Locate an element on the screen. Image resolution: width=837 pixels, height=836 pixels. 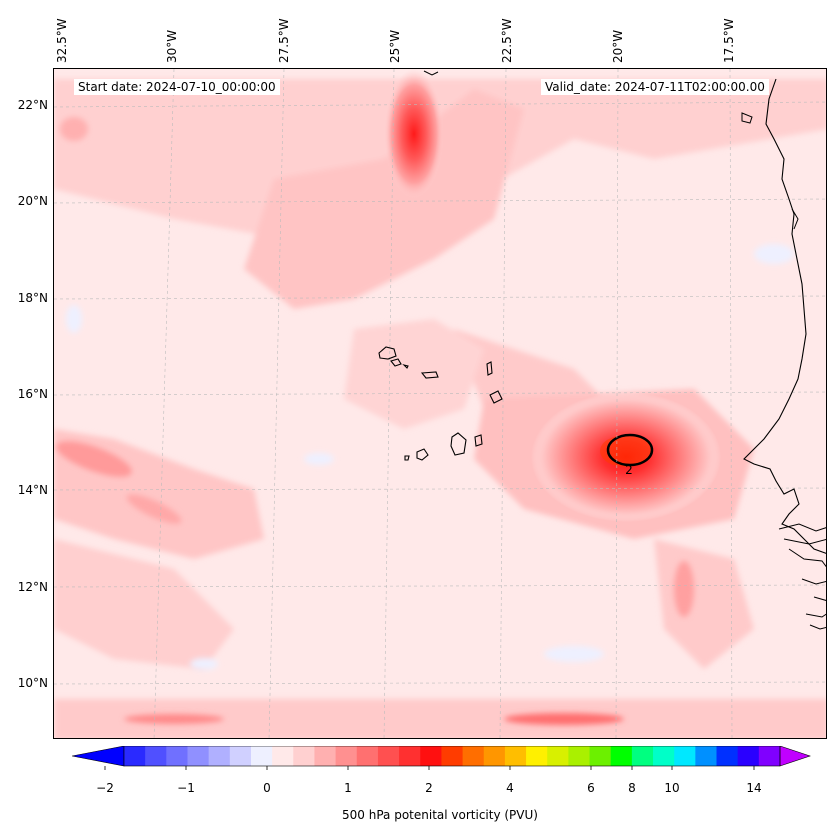
colorbar-tick: −1 is located at coordinates (186, 788).